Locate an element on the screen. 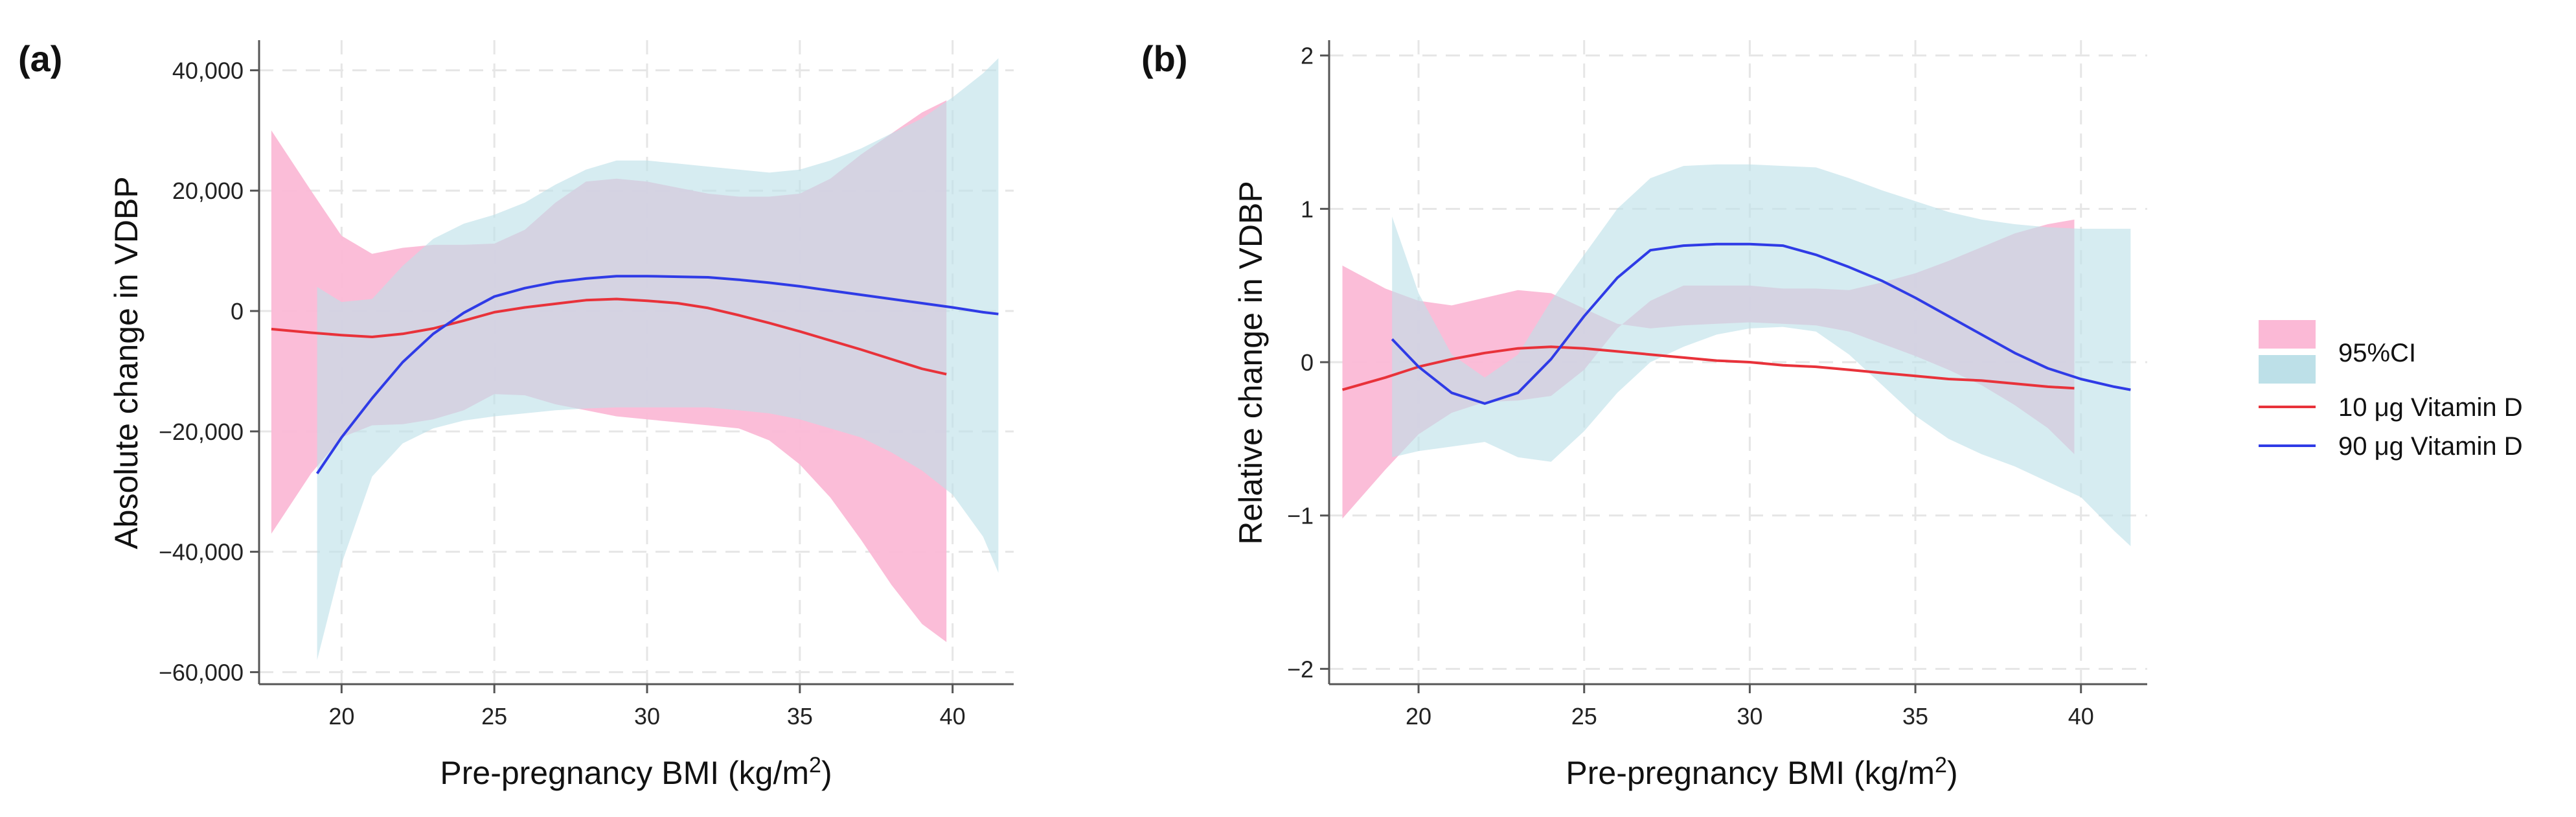 This screenshot has height=817, width=2576. panel-b-x-tick-label-3: 35 is located at coordinates (1915, 717).